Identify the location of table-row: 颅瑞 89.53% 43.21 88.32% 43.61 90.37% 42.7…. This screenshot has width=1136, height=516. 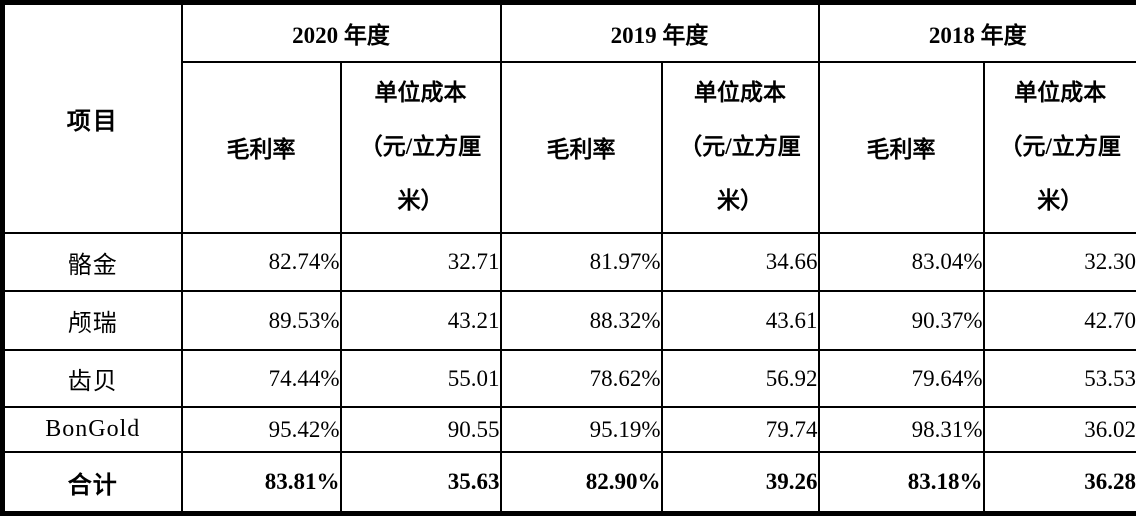
(568, 321).